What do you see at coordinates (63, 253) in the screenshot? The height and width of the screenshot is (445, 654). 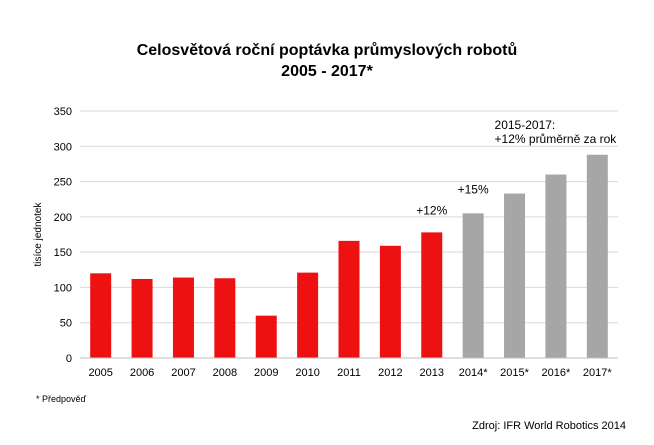 I see `y-tick-label: 150` at bounding box center [63, 253].